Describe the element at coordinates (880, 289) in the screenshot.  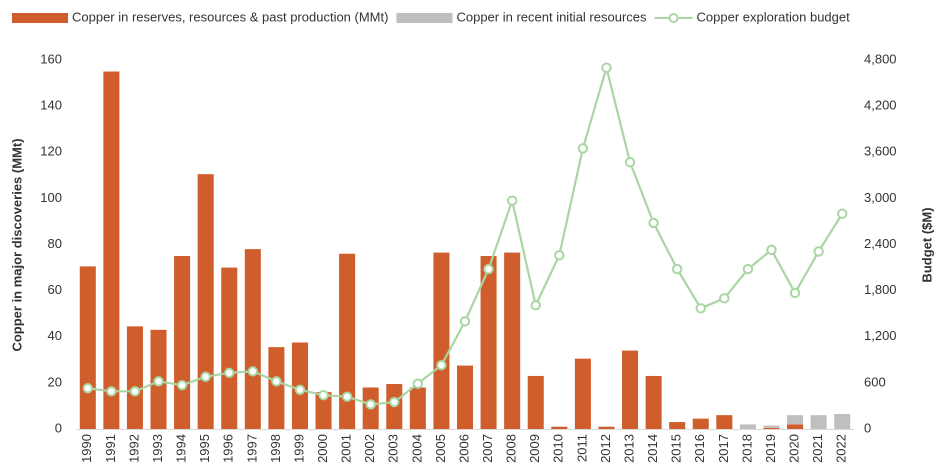
I see `y2-tick-label: 1,800` at that location.